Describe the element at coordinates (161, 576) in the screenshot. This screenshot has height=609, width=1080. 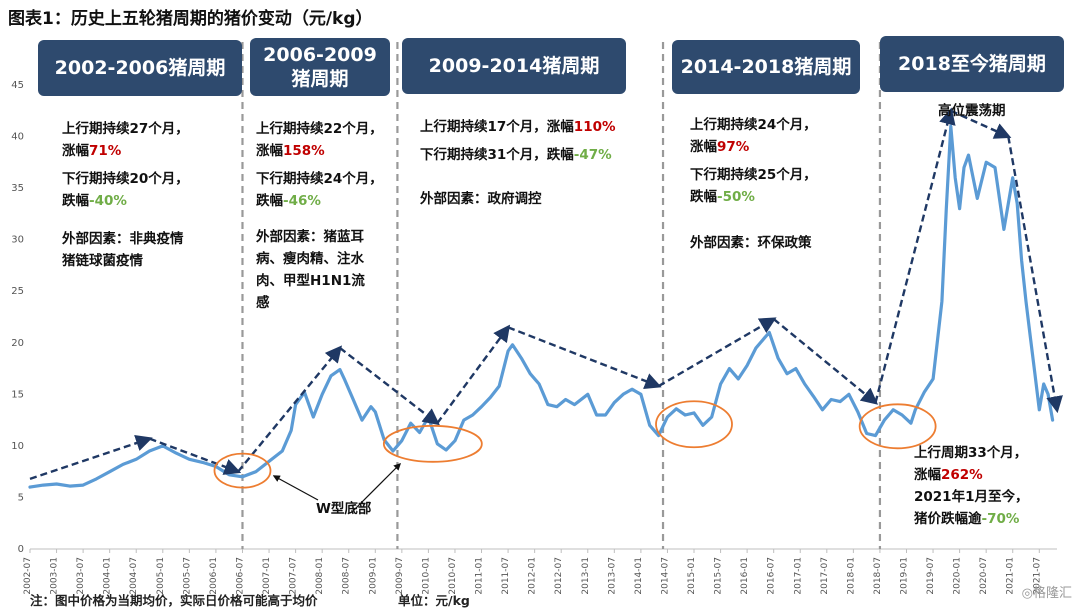
I see `x-tick-label: 2005-01` at that location.